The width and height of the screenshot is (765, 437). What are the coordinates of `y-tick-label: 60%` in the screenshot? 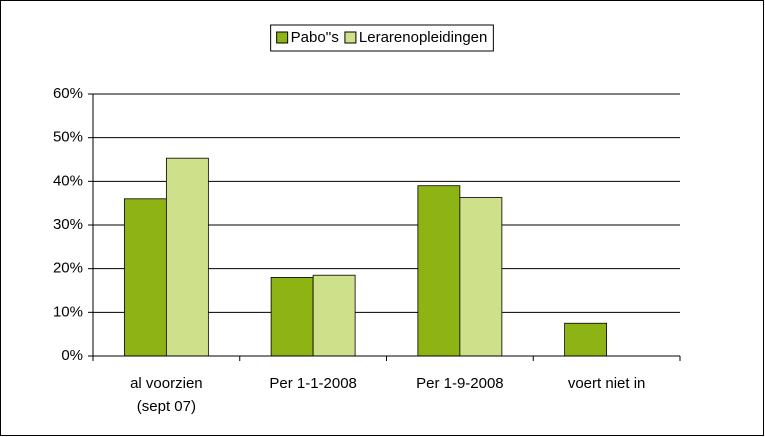 It's located at (68, 93).